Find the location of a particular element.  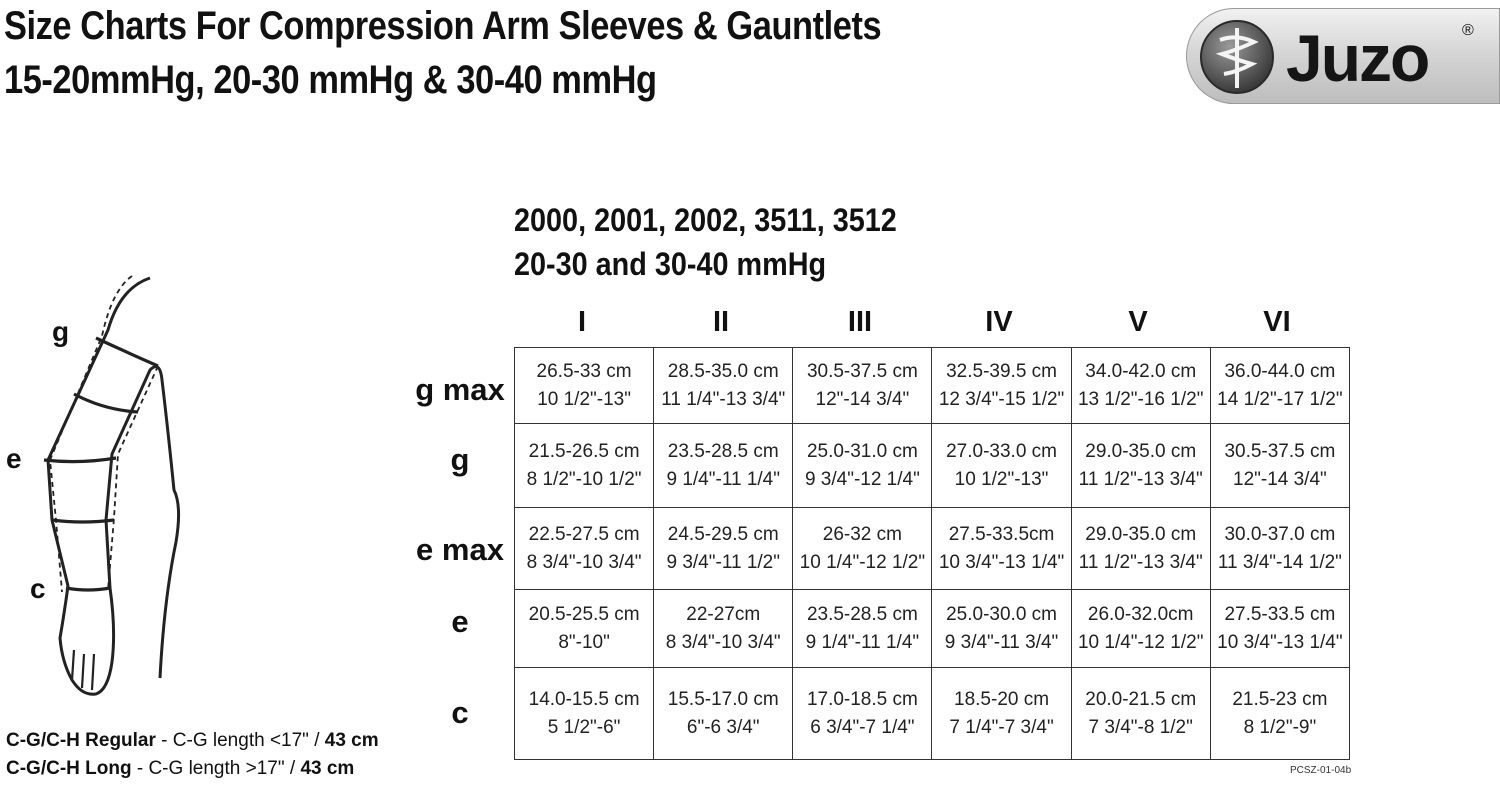

table-cell: 22-27cm 8 3/4"-10 3/4" is located at coordinates (723, 628).